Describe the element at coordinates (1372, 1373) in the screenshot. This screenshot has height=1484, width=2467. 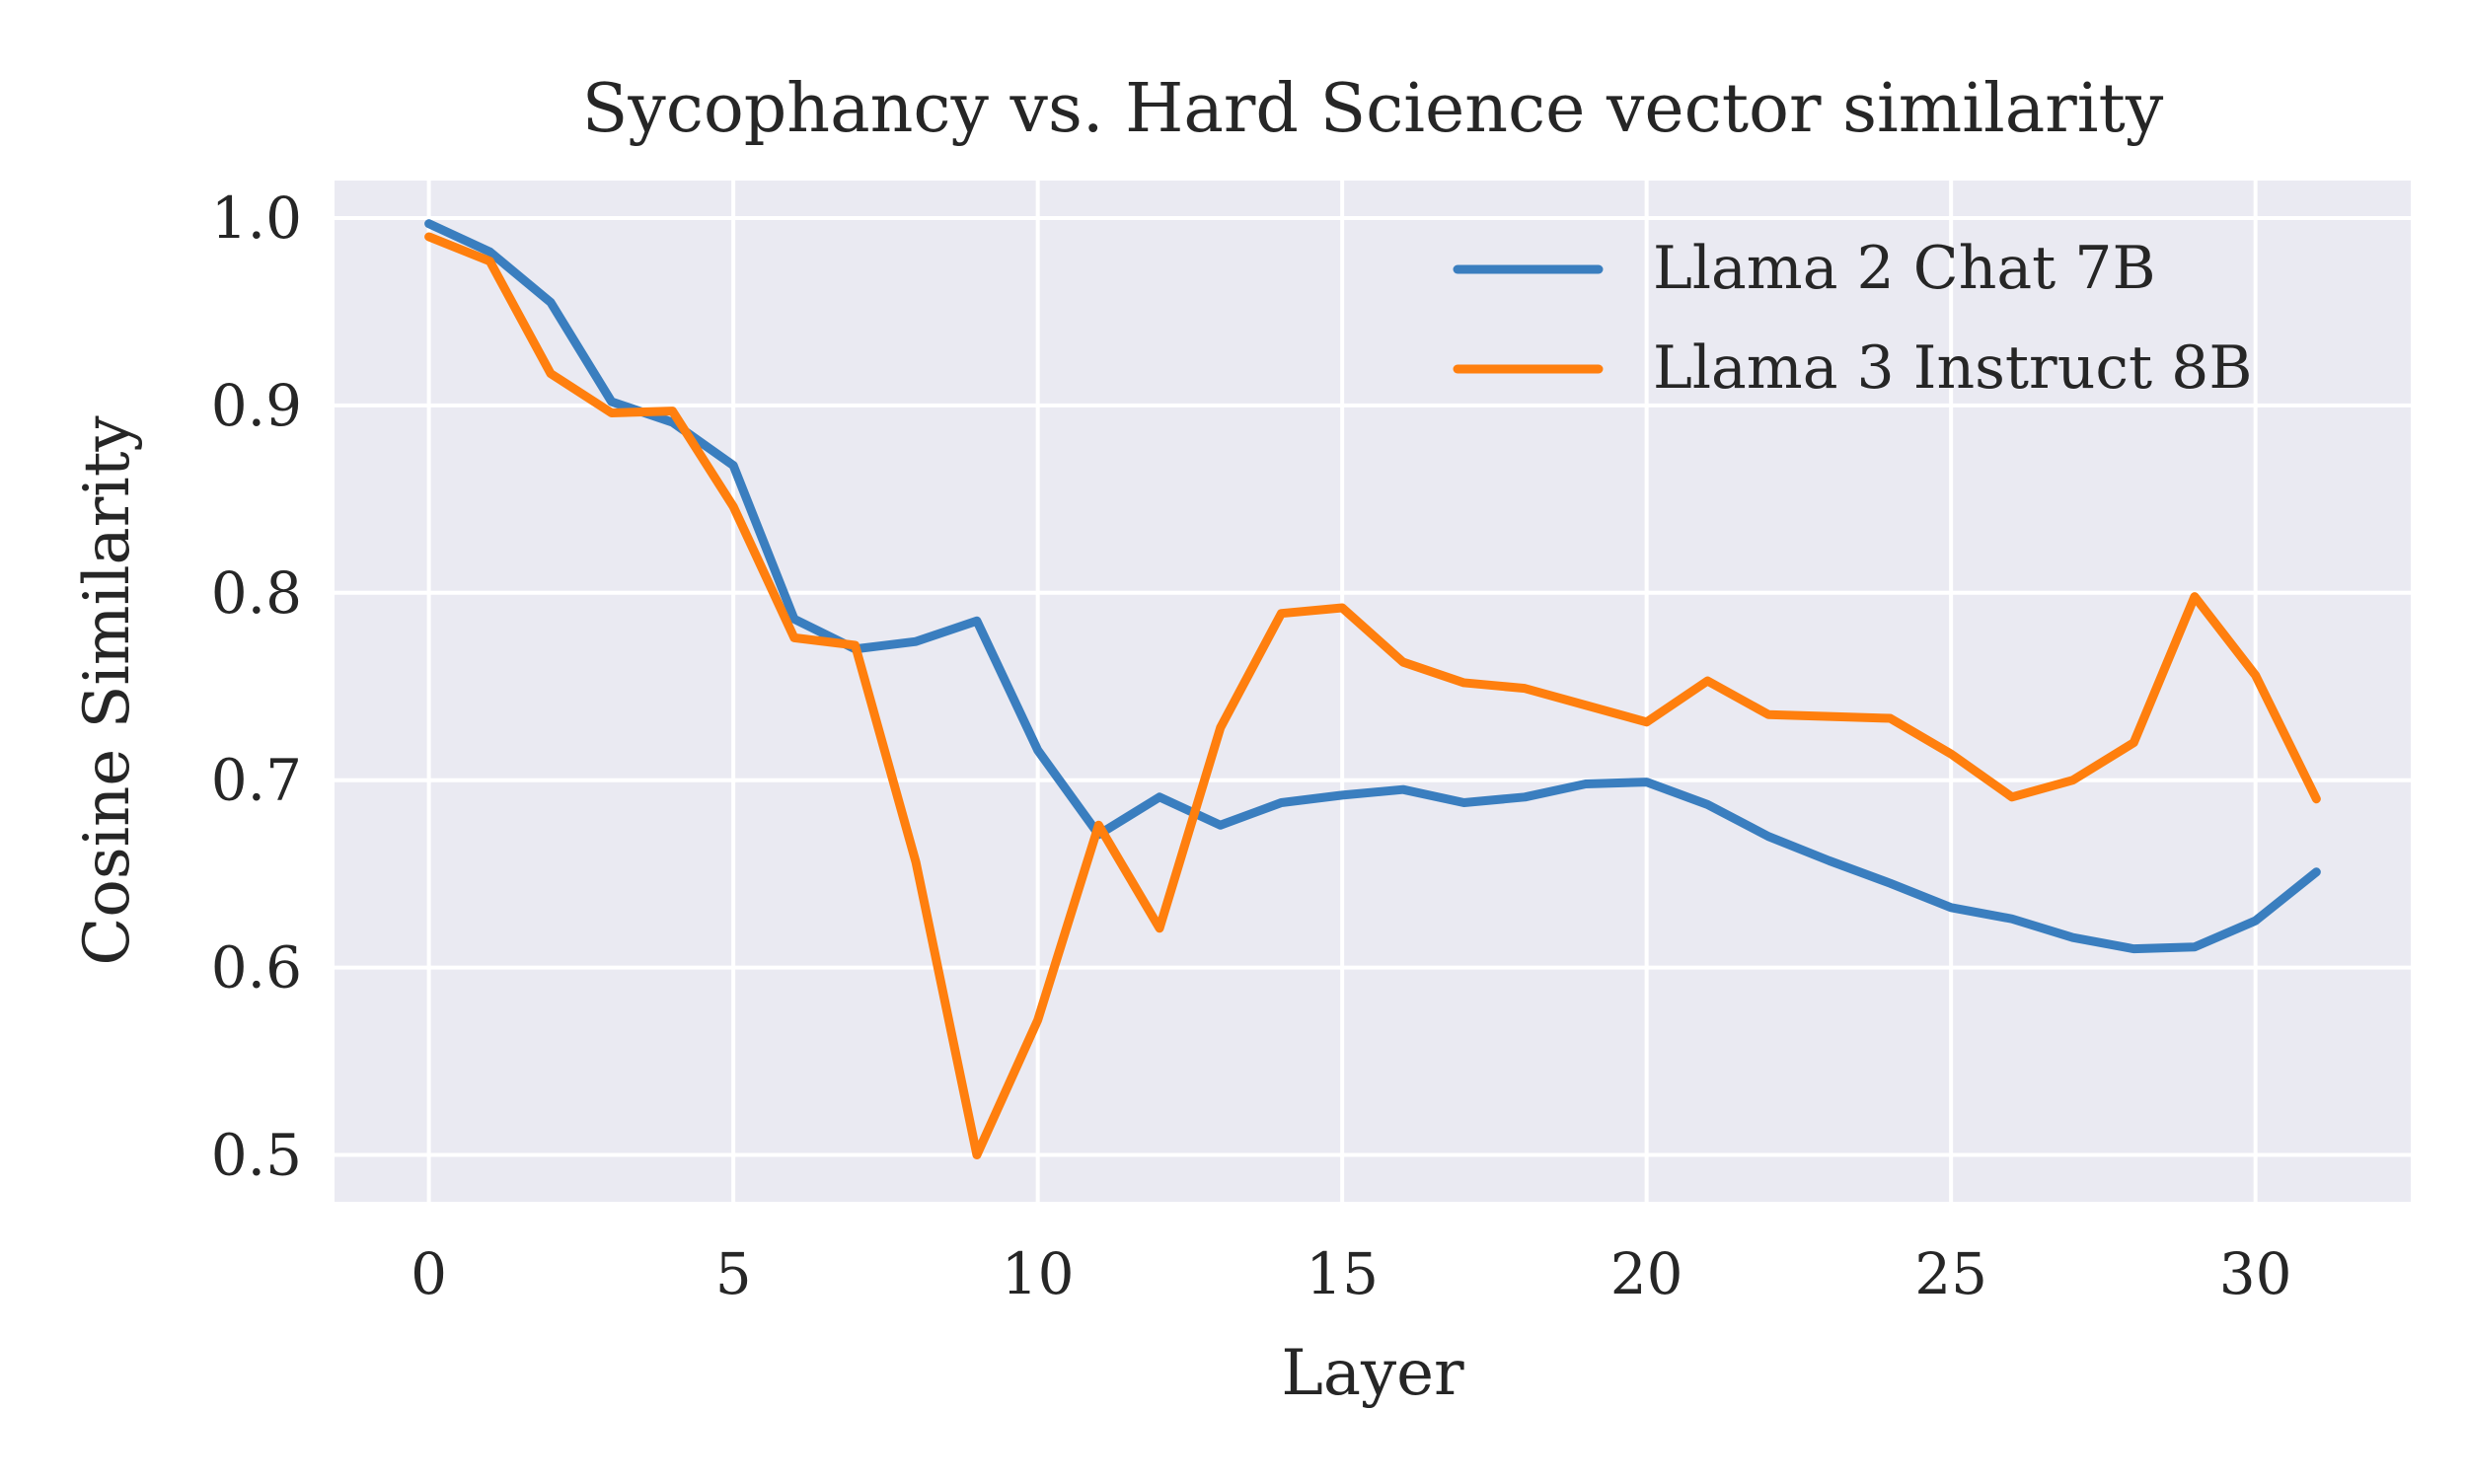
I see `x-axis-label: Layer` at that location.